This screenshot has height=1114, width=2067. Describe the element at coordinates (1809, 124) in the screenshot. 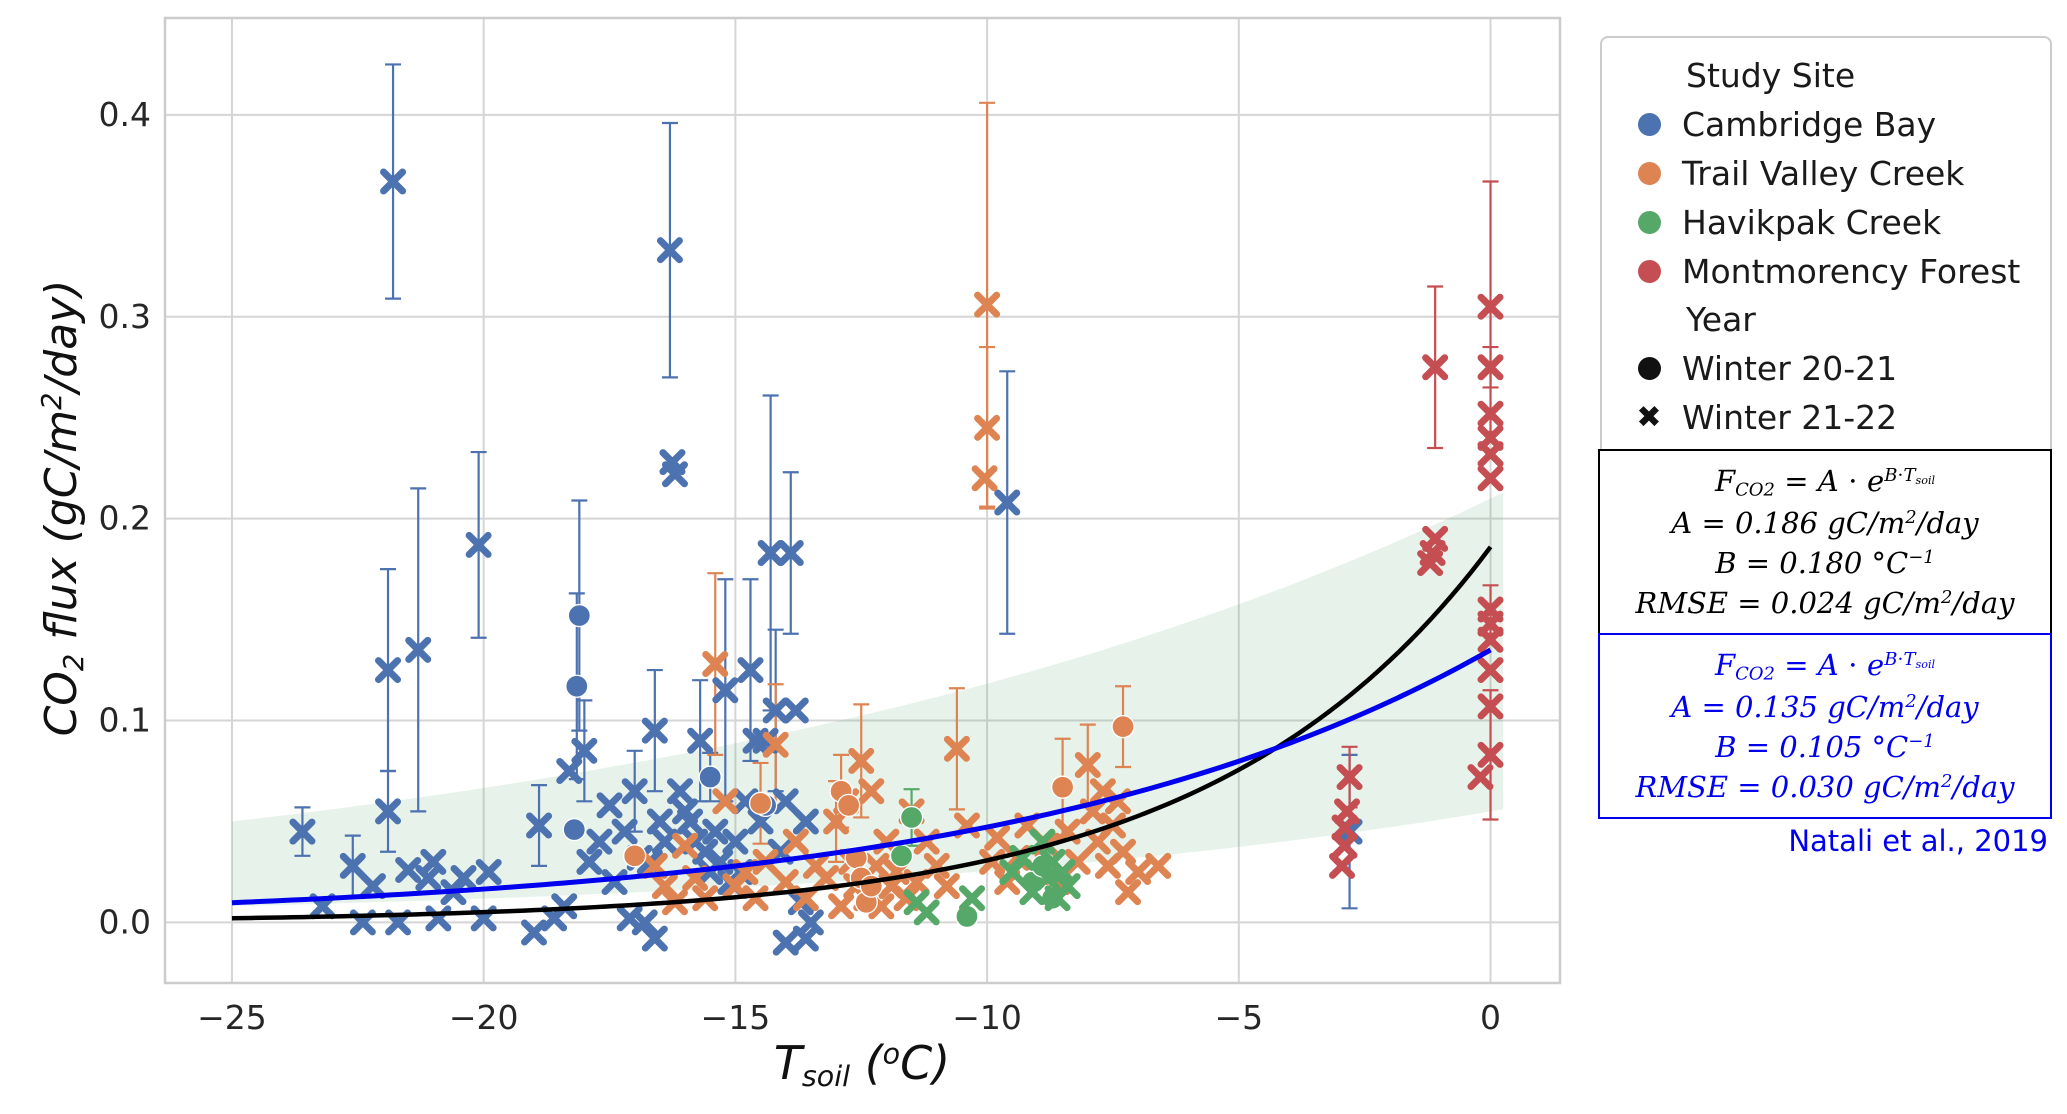

I see `legend-label: Cambridge Bay` at that location.